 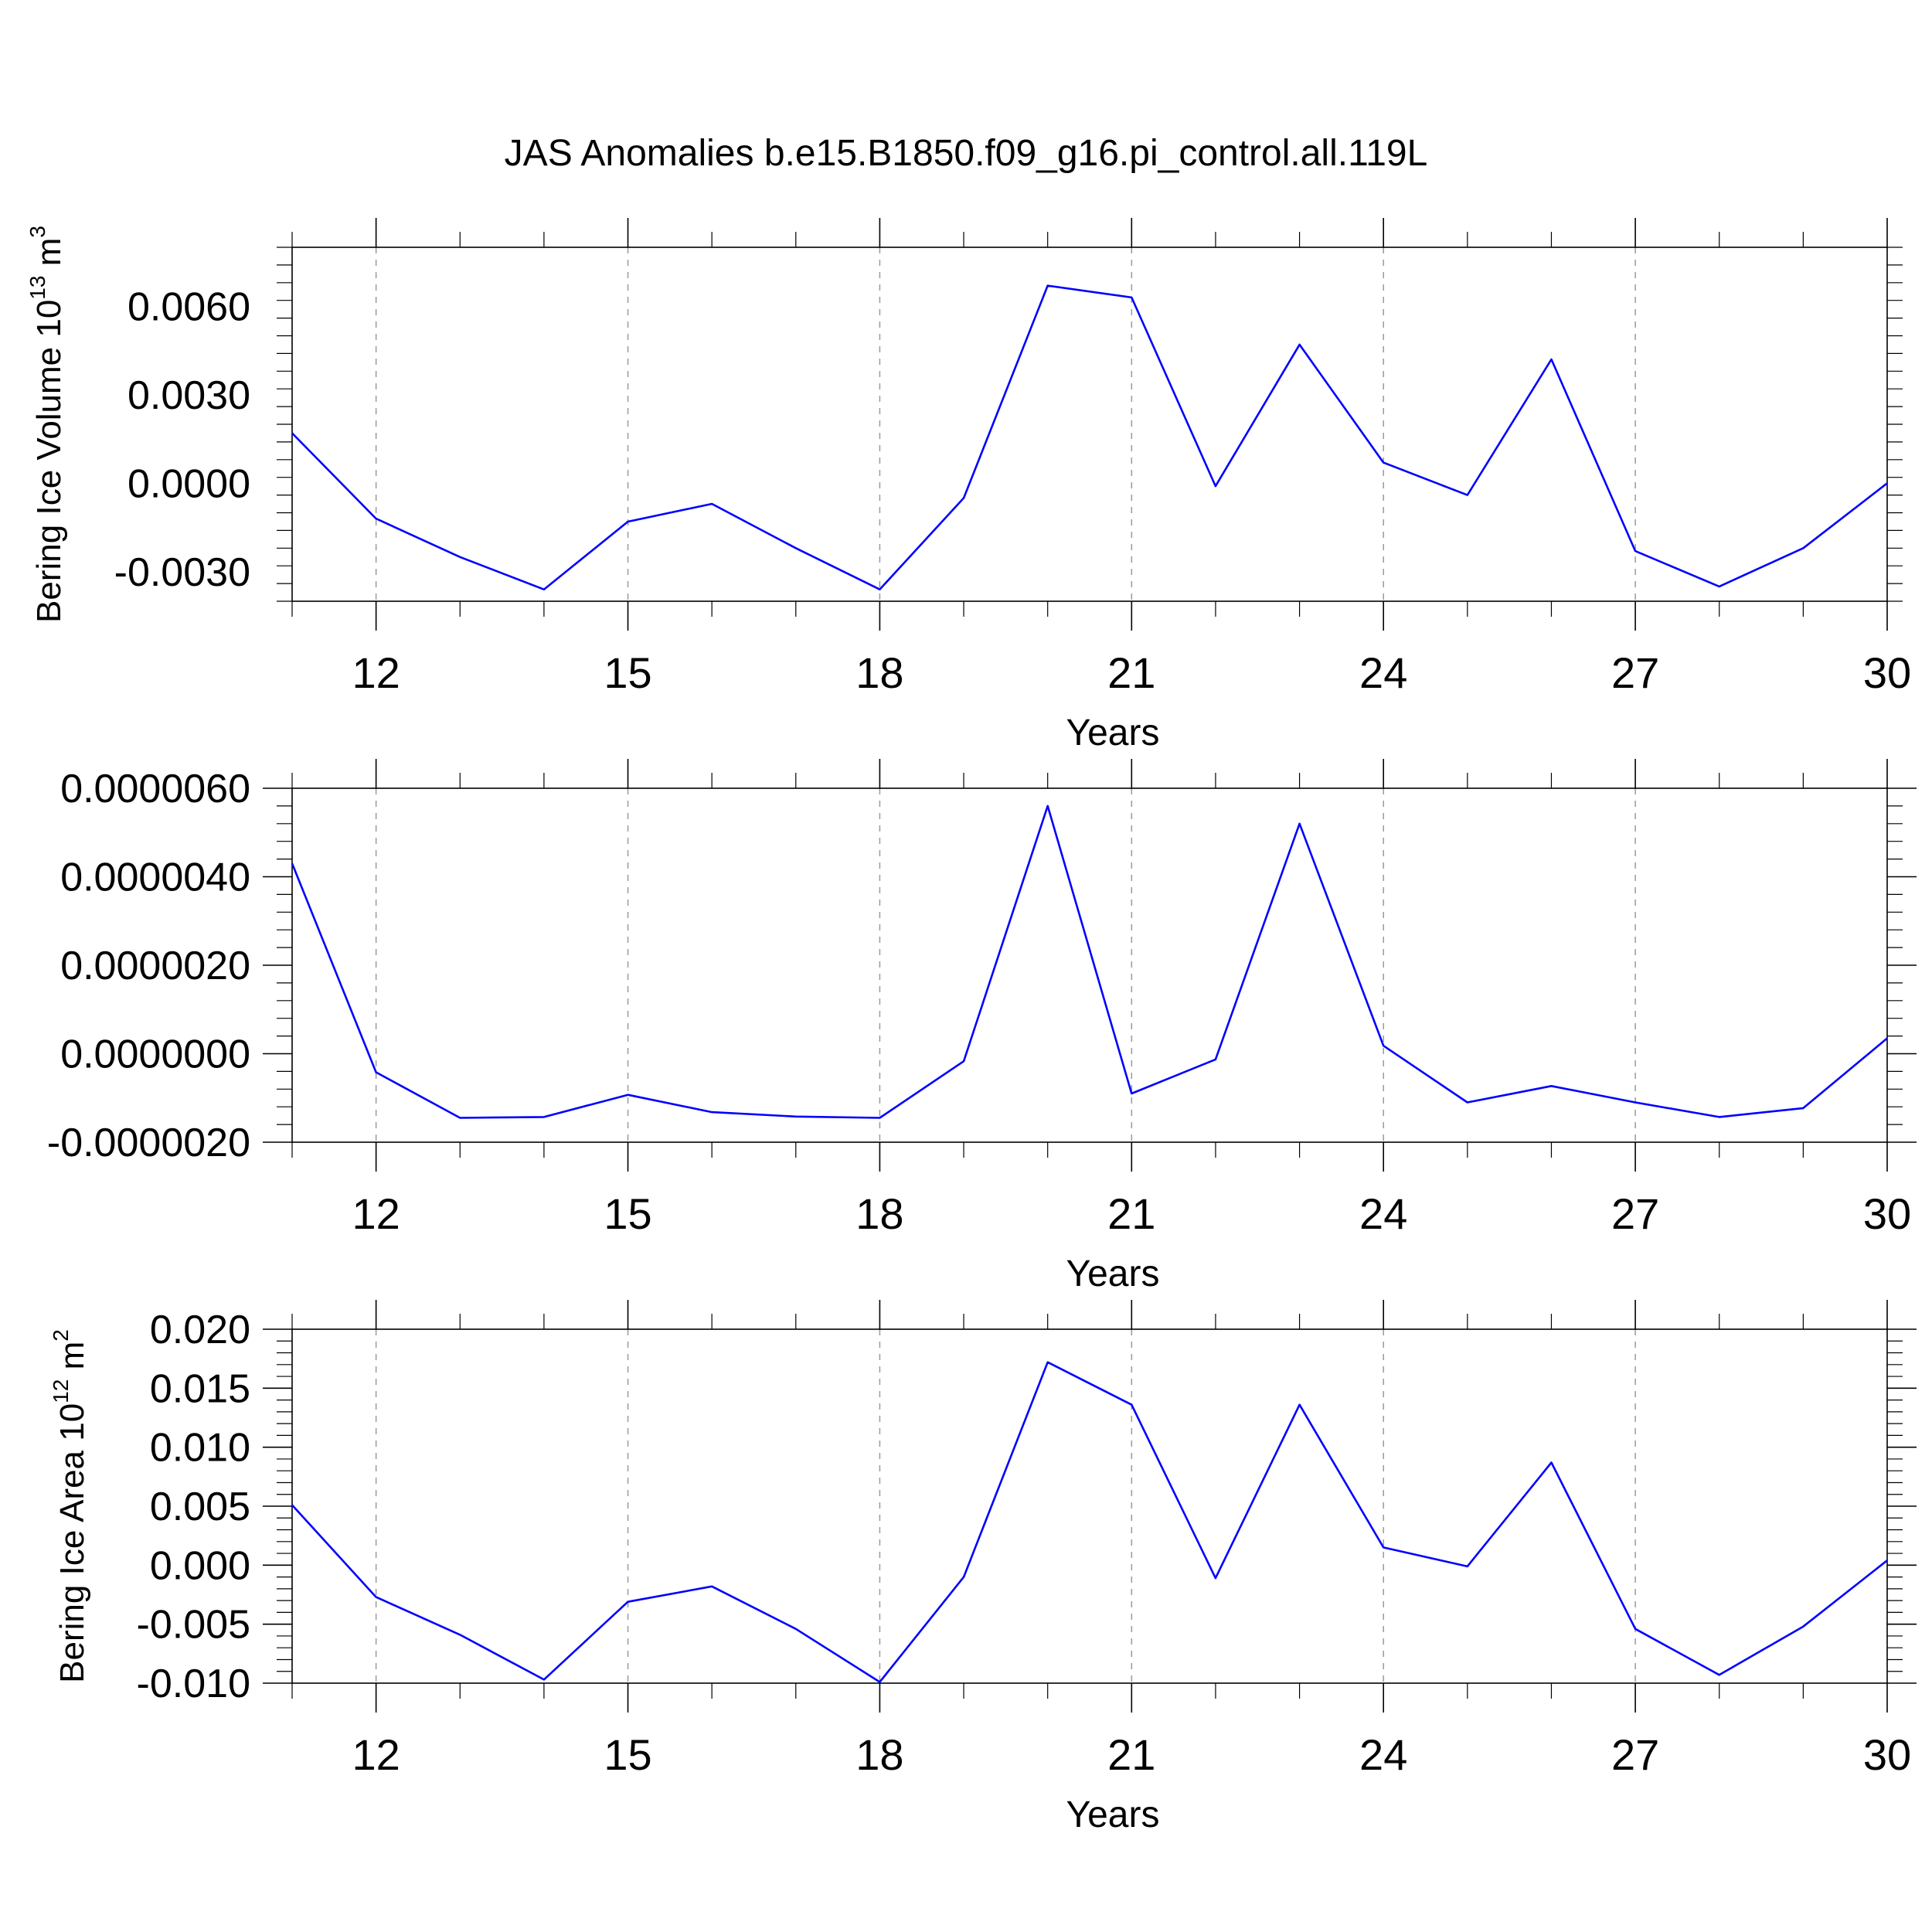 What do you see at coordinates (200, 1448) in the screenshot?
I see `y-tick-label: 0.010` at bounding box center [200, 1448].